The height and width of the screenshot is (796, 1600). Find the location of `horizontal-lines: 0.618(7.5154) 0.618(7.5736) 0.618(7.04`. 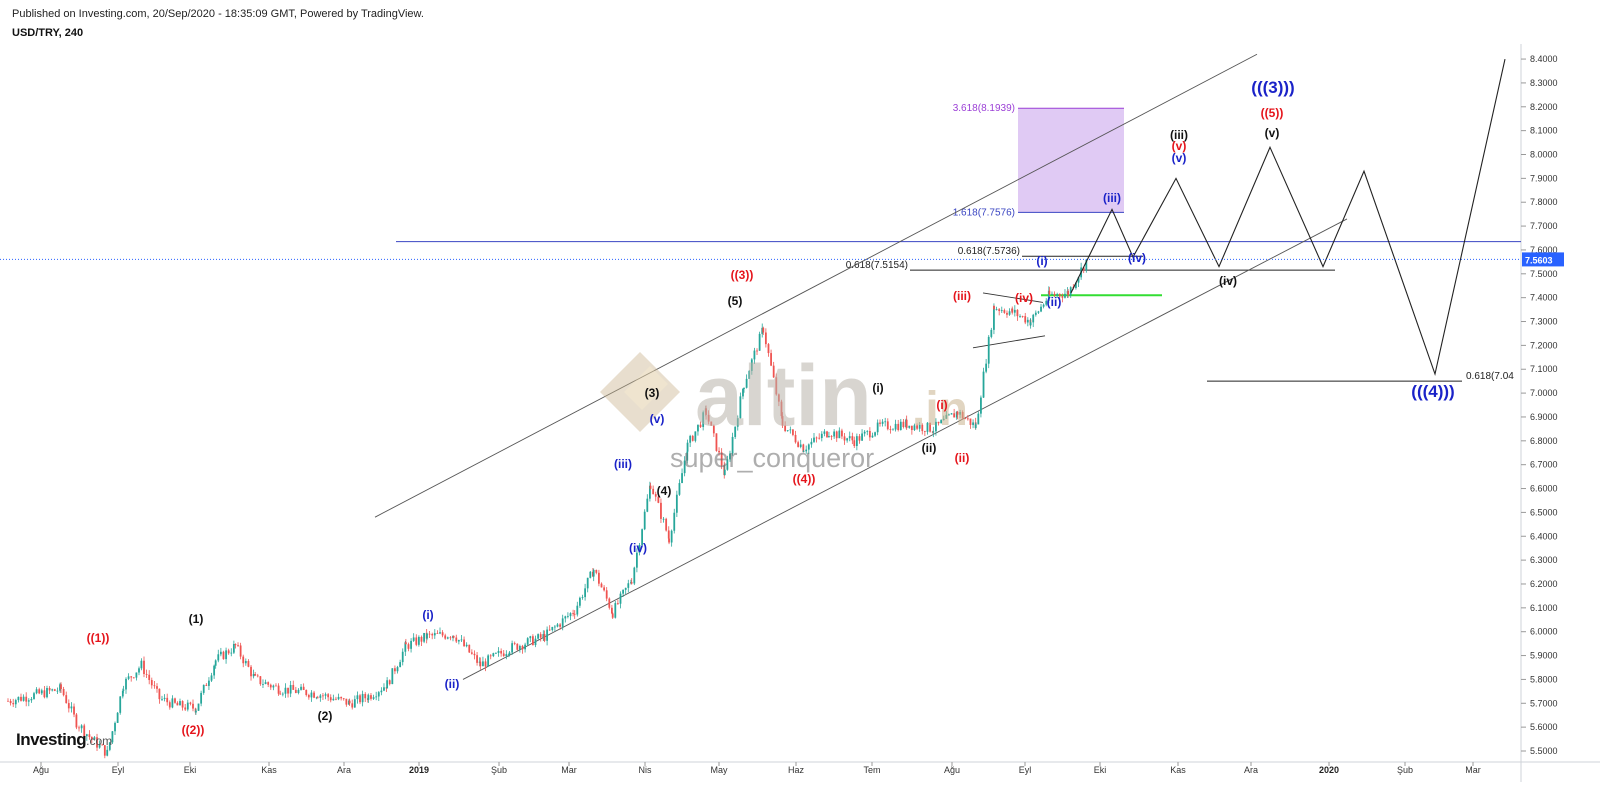

horizontal-lines: 0.618(7.5154) 0.618(7.5736) 0.618(7.04 is located at coordinates (958, 312).